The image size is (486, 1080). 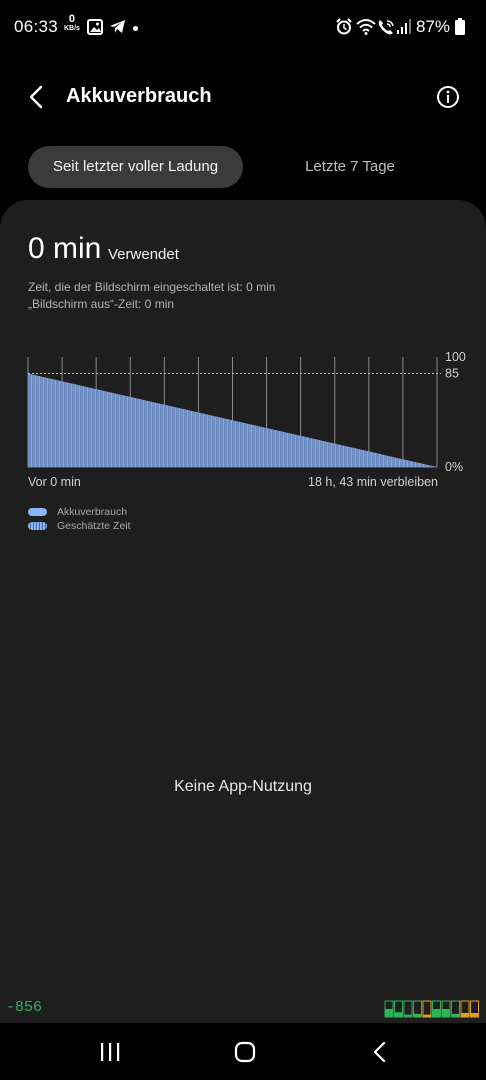 What do you see at coordinates (143, 254) in the screenshot?
I see `usage-label: Verwendet` at bounding box center [143, 254].